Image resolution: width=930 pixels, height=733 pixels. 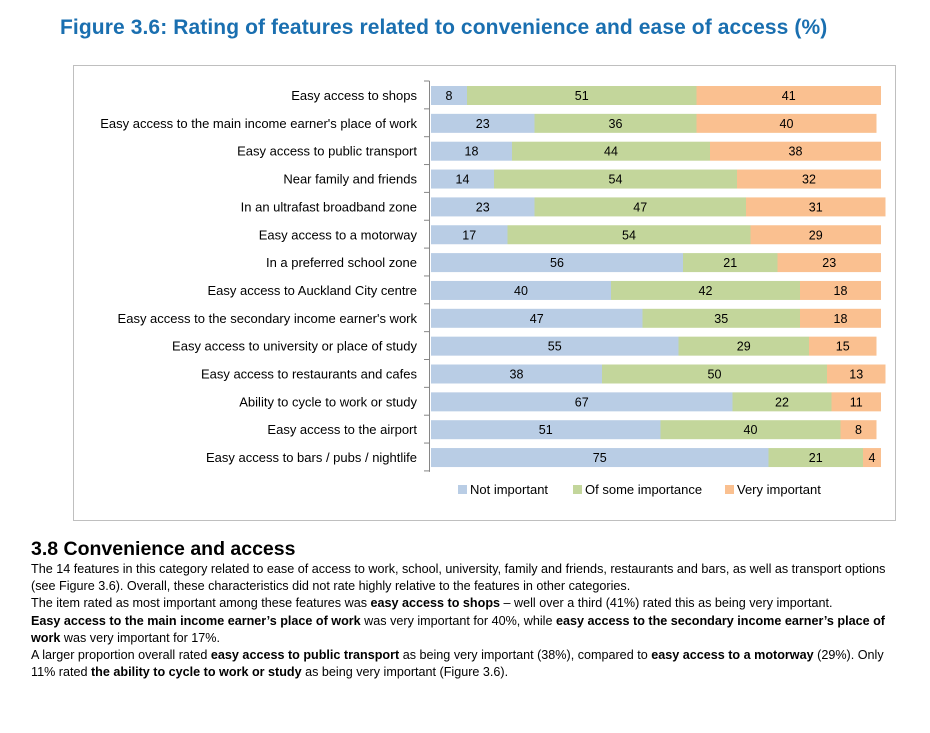 I want to click on data-label: 14, so click(x=463, y=180).